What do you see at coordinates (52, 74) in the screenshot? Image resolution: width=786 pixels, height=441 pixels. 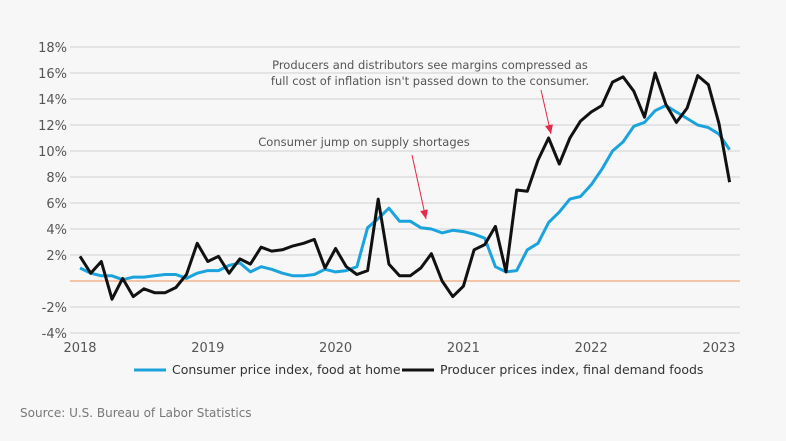 I see `y-tick-label: 16%` at bounding box center [52, 74].